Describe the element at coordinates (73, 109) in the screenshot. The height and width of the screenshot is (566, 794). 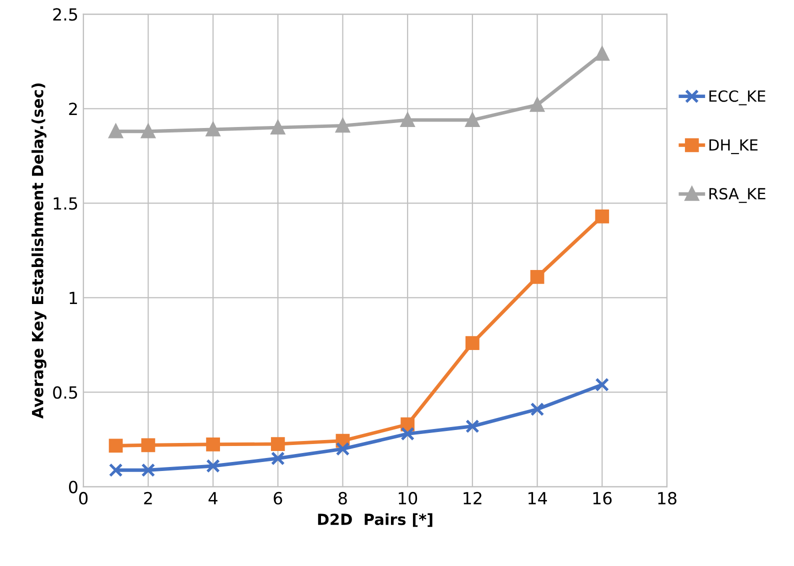
I see `y-tick-label: 2` at that location.